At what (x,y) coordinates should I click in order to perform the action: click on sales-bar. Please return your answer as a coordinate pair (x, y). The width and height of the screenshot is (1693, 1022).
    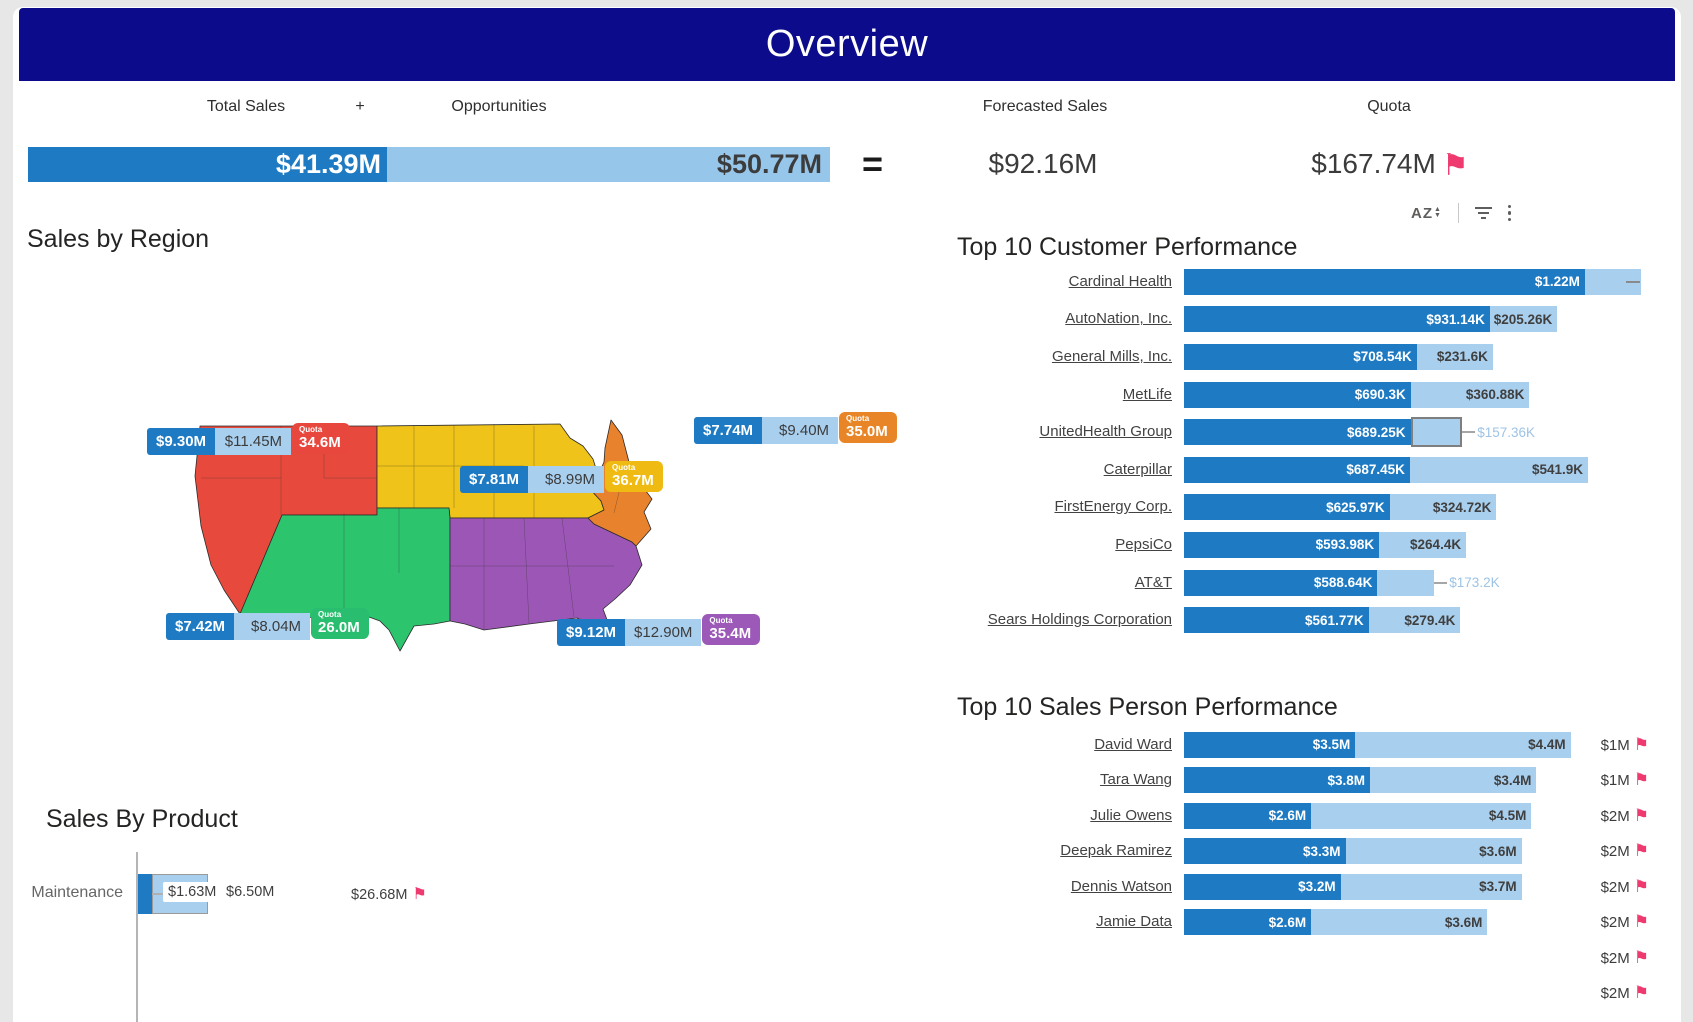
    Looking at the image, I should click on (145, 894).